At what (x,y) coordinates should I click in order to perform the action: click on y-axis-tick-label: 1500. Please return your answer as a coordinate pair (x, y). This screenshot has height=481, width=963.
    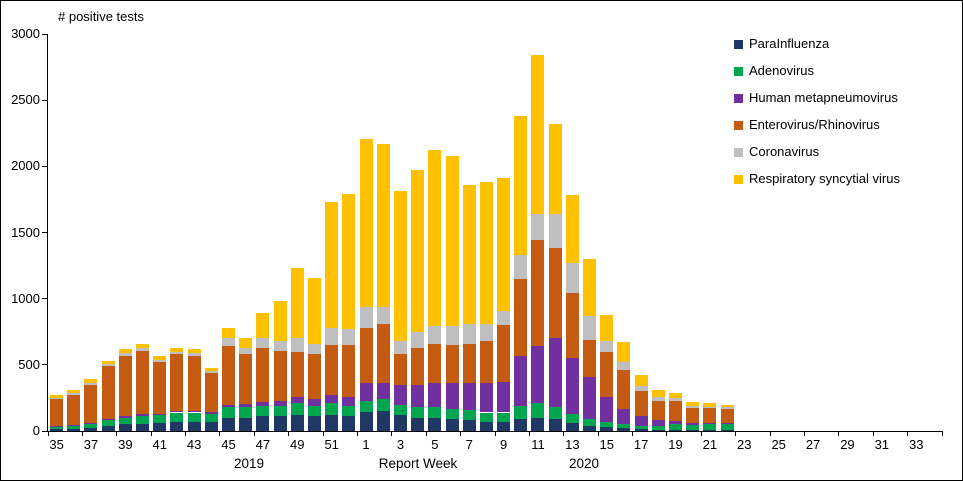
    Looking at the image, I should click on (25, 232).